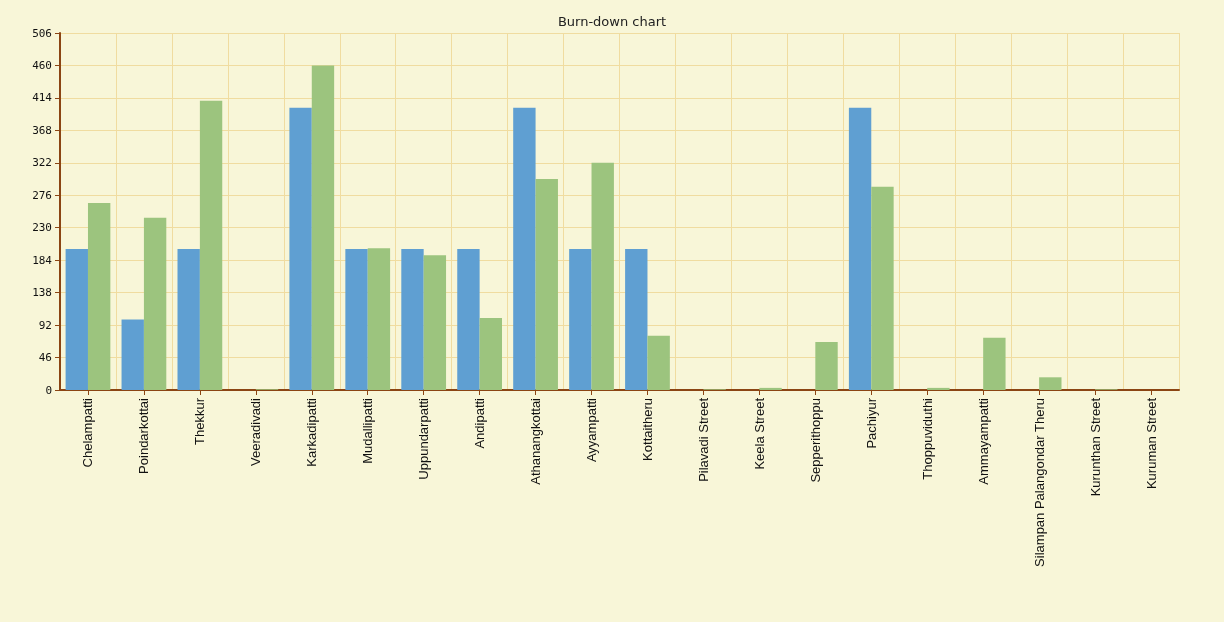  I want to click on y-tick-label: 276, so click(42, 195).